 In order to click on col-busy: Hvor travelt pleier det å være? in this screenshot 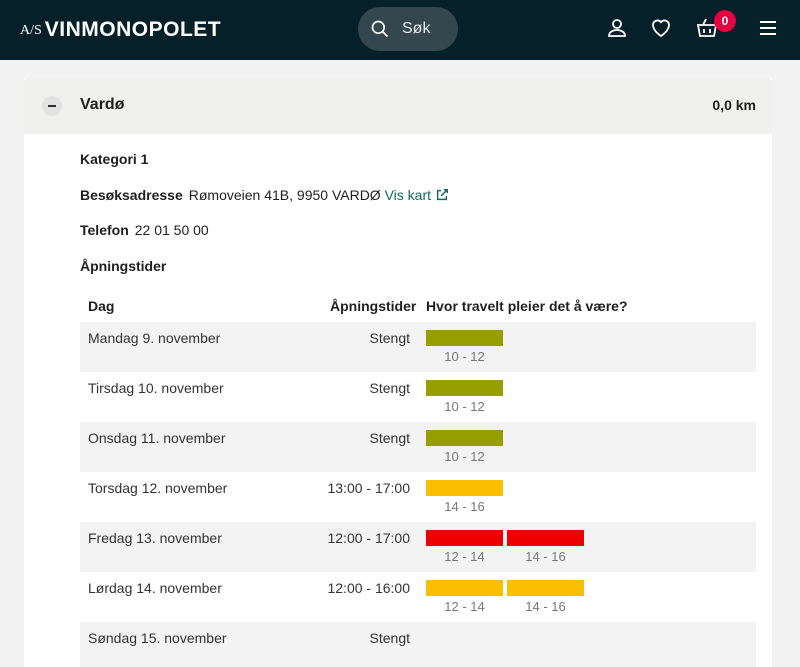, I will do `click(527, 306)`.